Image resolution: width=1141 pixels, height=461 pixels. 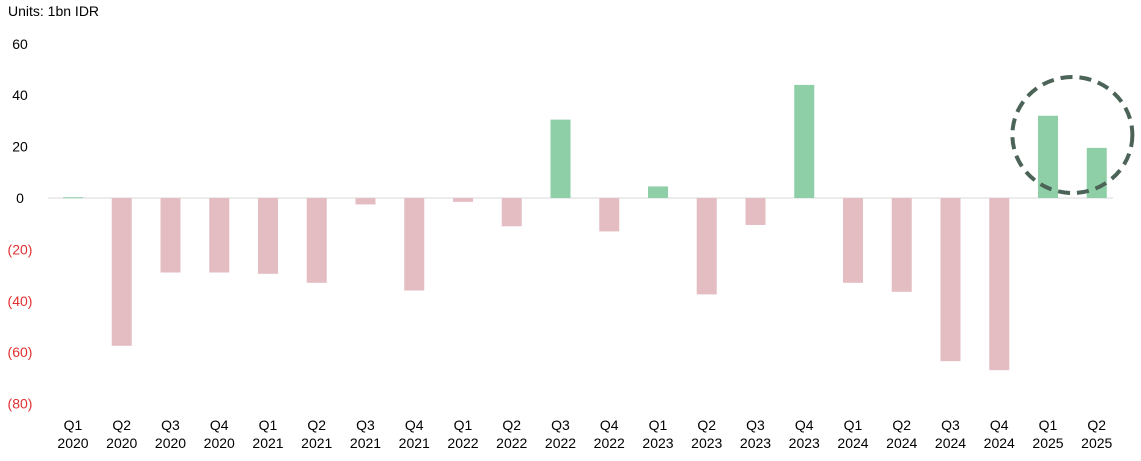 What do you see at coordinates (20, 147) in the screenshot?
I see `y-tick-label: 20` at bounding box center [20, 147].